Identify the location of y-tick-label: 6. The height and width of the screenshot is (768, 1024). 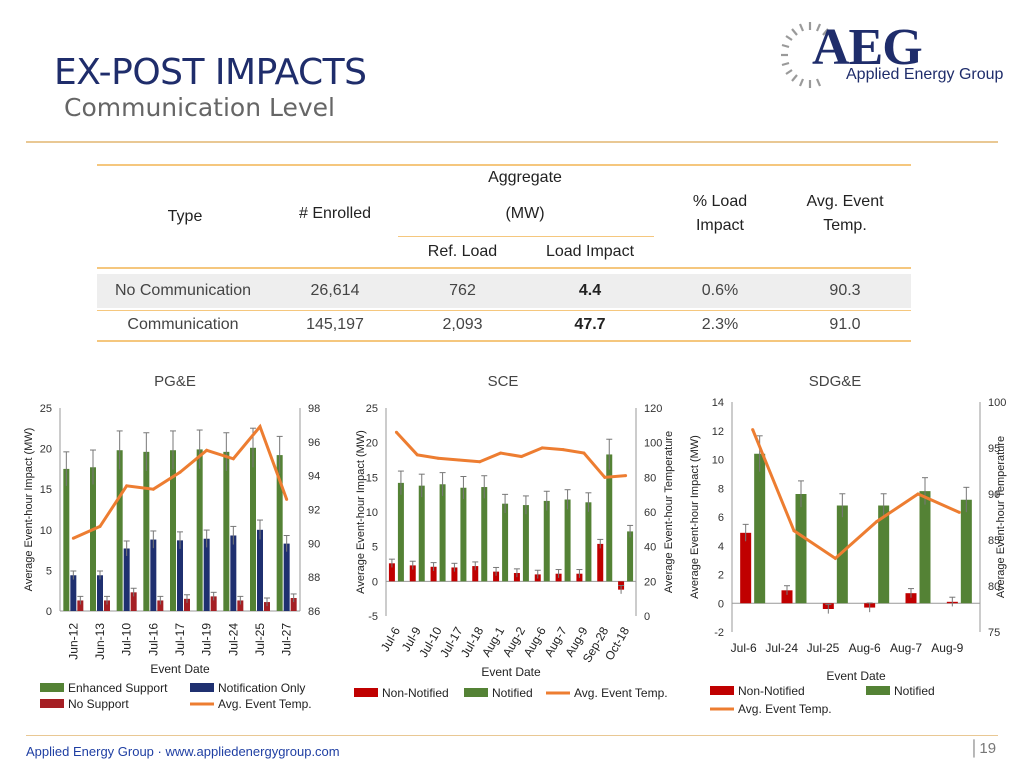
(721, 518).